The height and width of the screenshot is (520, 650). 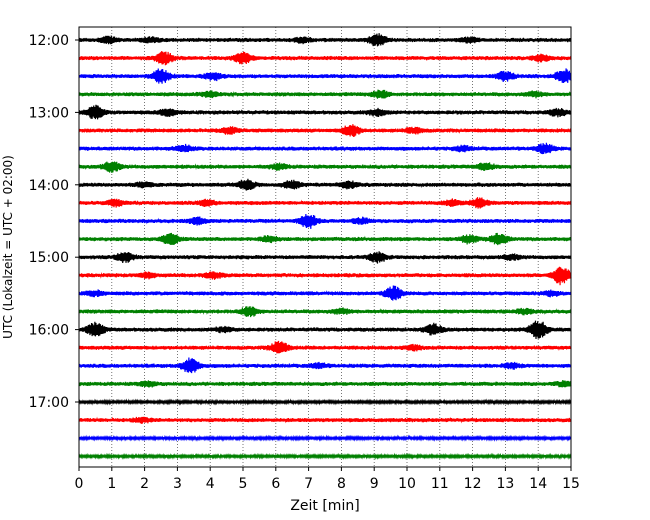 What do you see at coordinates (374, 484) in the screenshot?
I see `x-tick-label: 9` at bounding box center [374, 484].